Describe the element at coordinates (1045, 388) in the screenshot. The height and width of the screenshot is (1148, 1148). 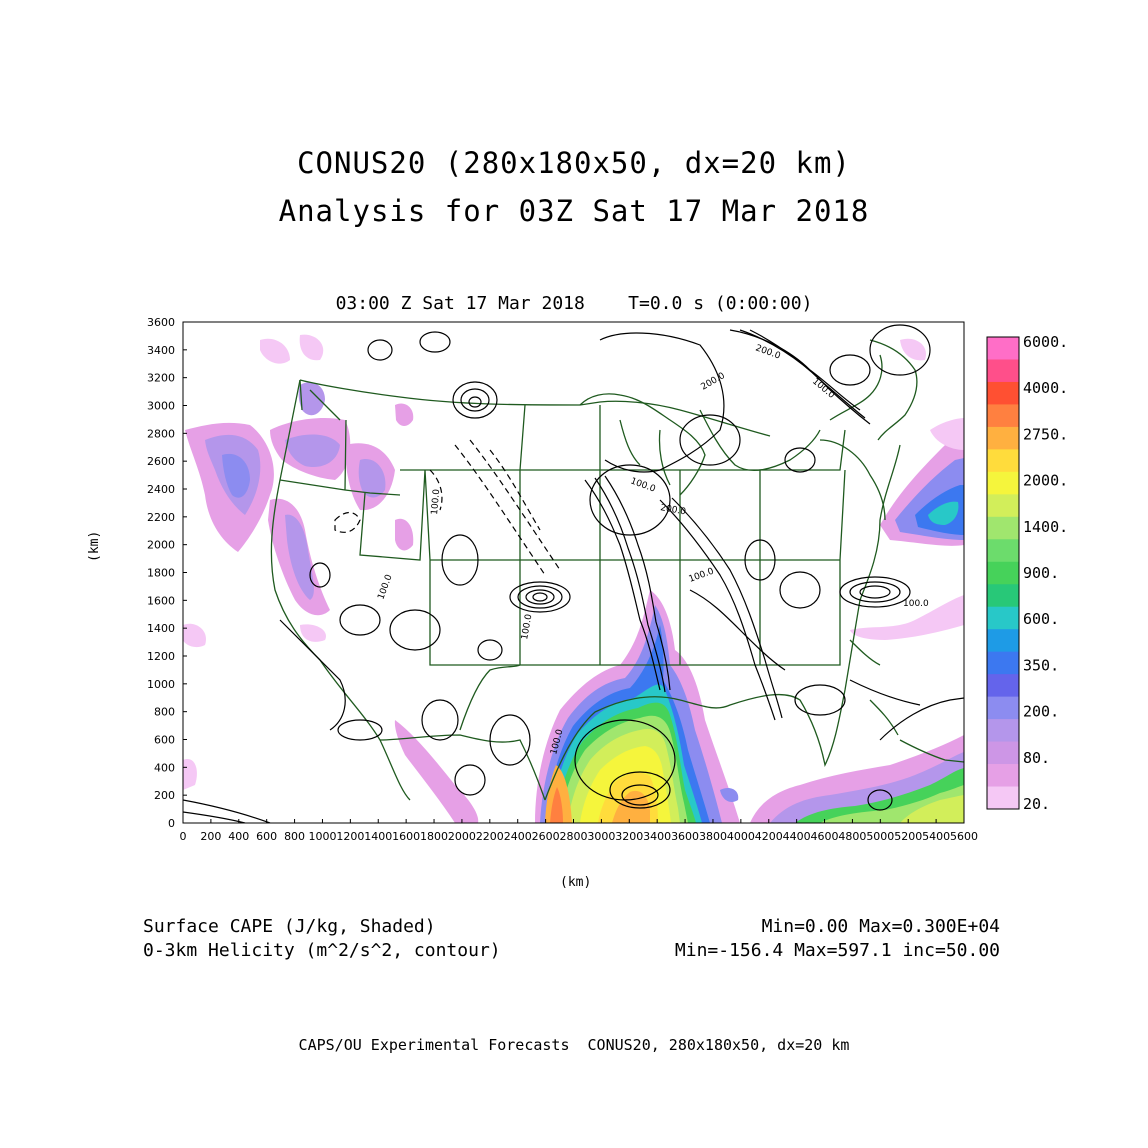
I see `colorbar-label: 4000.` at that location.